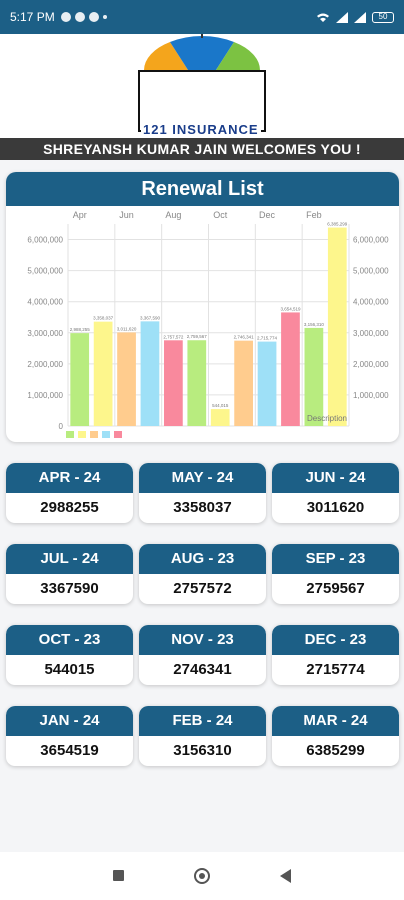 The height and width of the screenshot is (900, 404). What do you see at coordinates (314, 324) in the screenshot?
I see `bar-value-label: 3,156,310` at bounding box center [314, 324].